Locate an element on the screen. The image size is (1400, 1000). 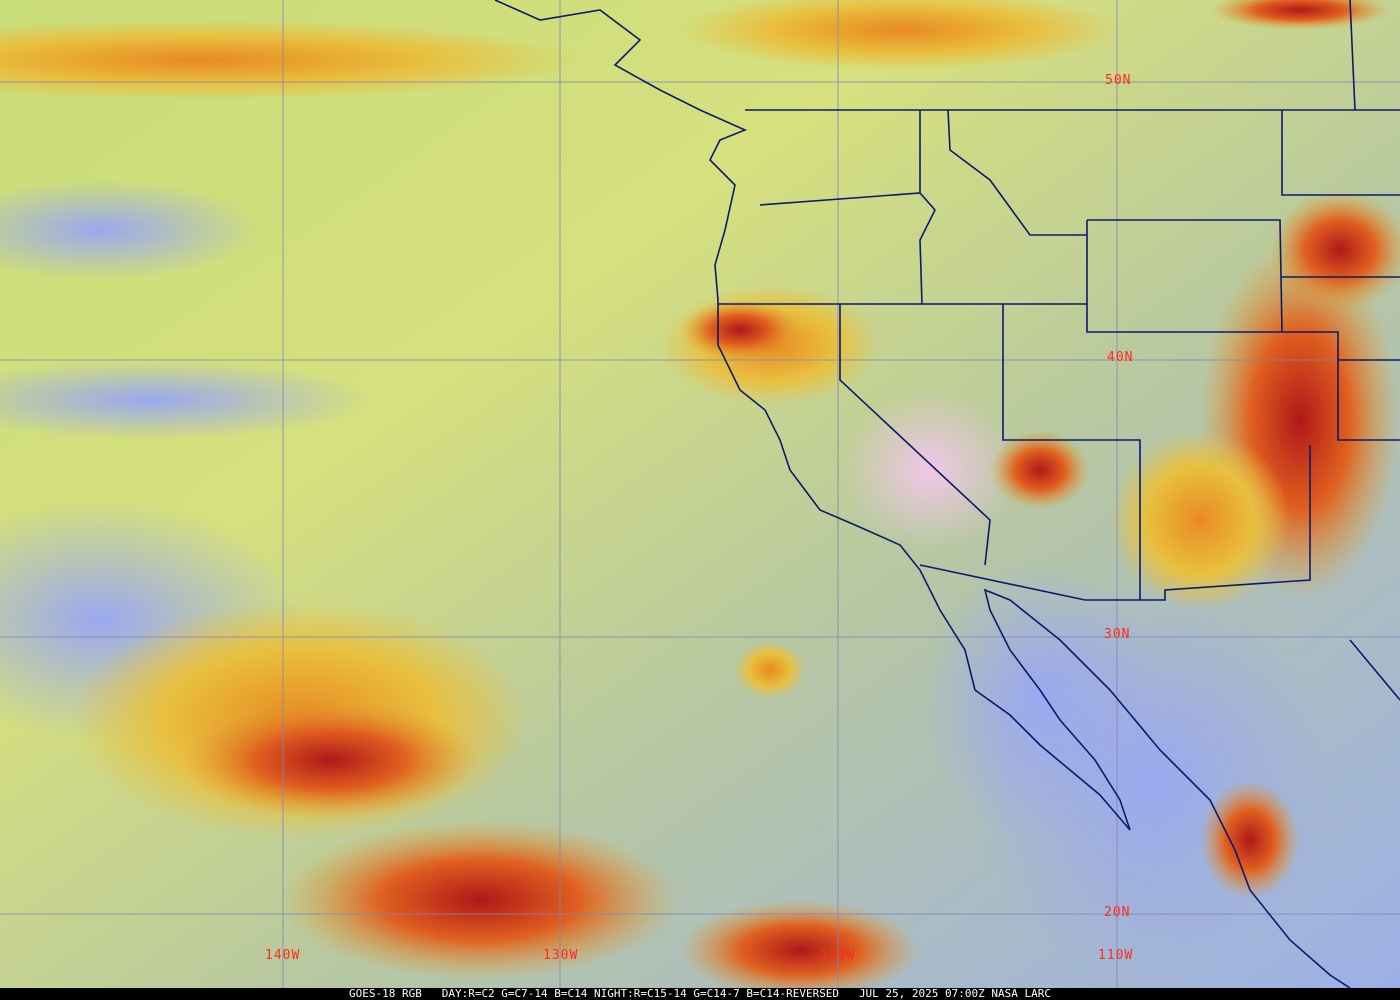
lat-label-20n: 20N is located at coordinates (1117, 912).